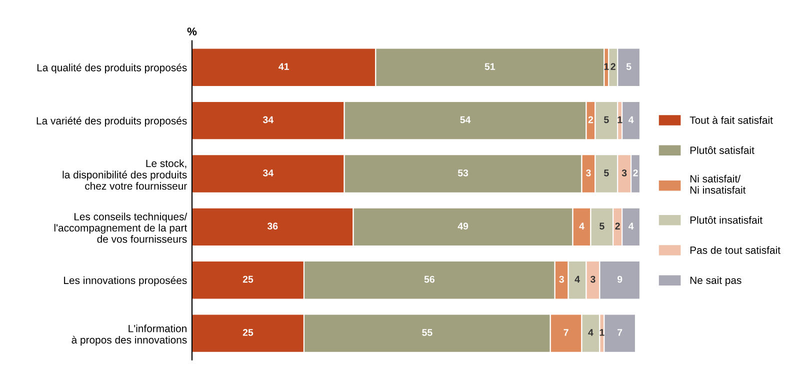 The image size is (800, 371). What do you see at coordinates (619, 279) in the screenshot?
I see `data-label: 9` at bounding box center [619, 279].